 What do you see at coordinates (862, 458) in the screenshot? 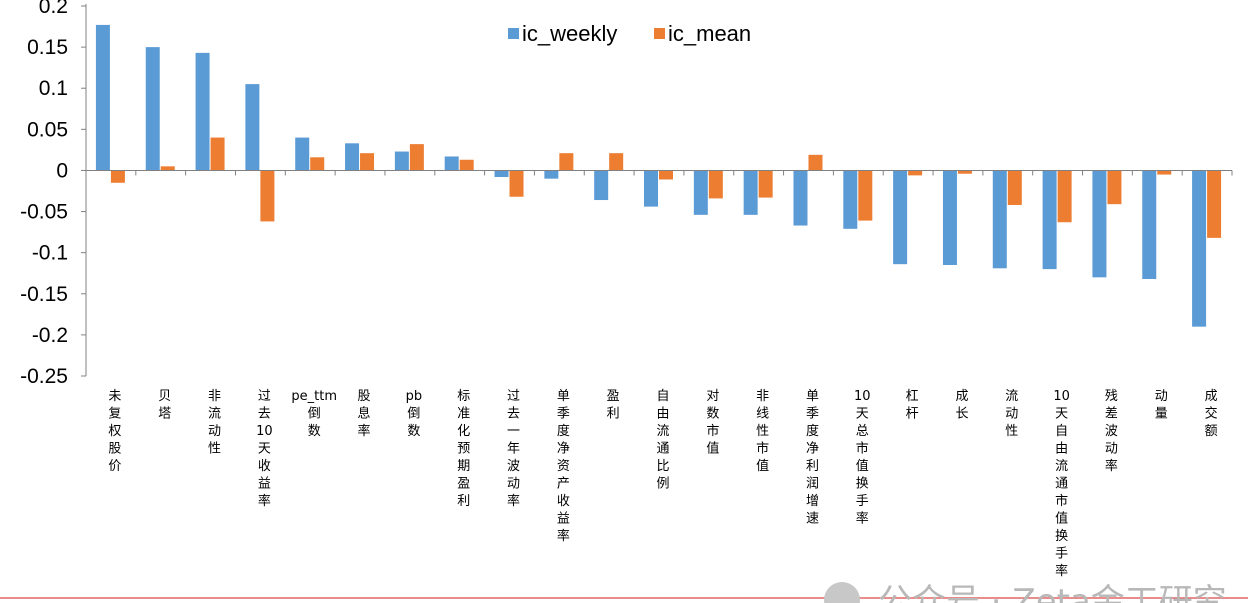
I see `category-label: 10 天总市值换手率` at bounding box center [862, 458].